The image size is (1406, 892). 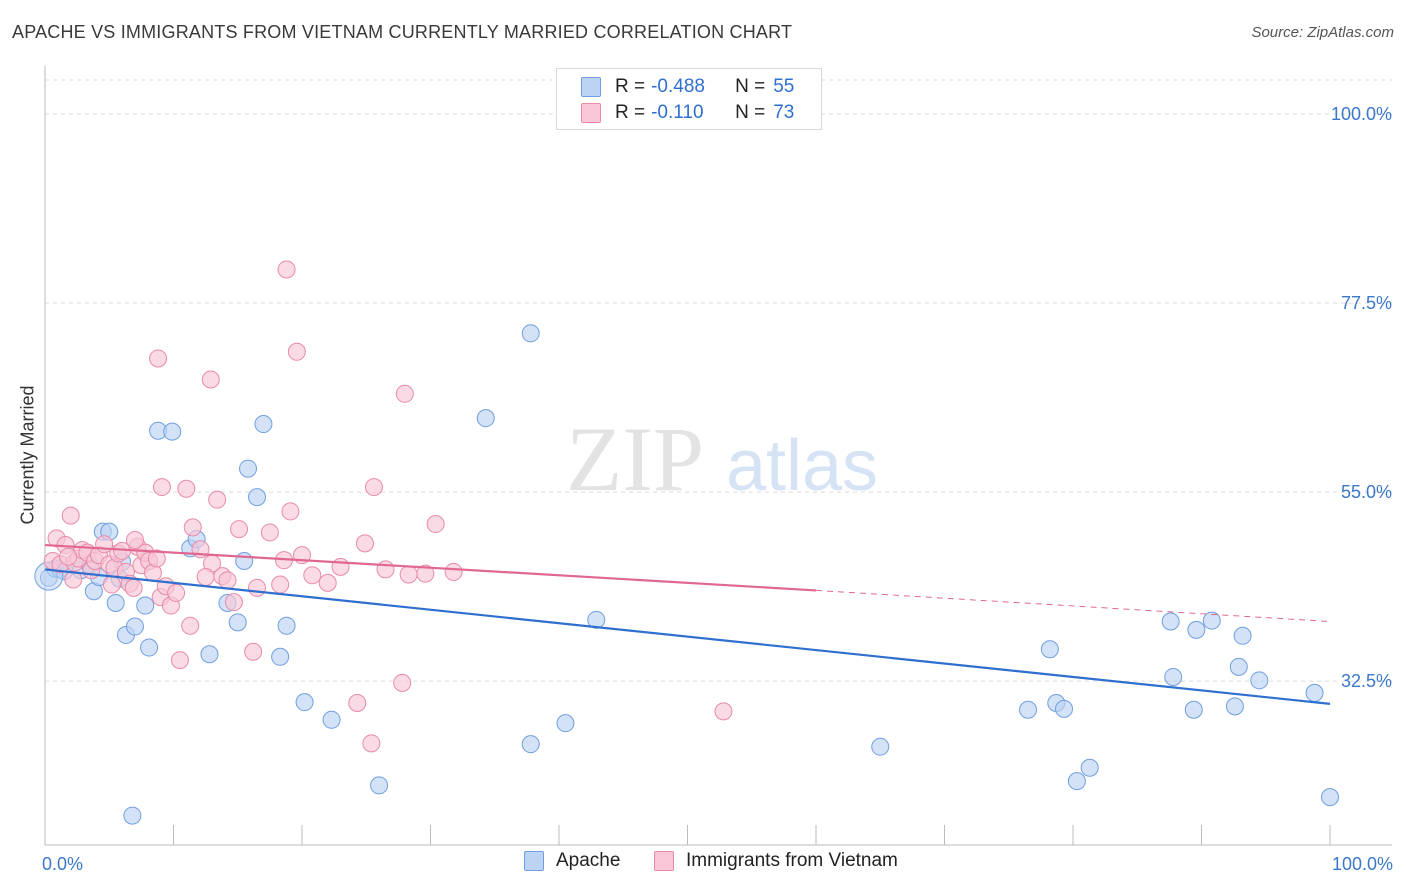 I want to click on n-value: 73, so click(x=784, y=112).